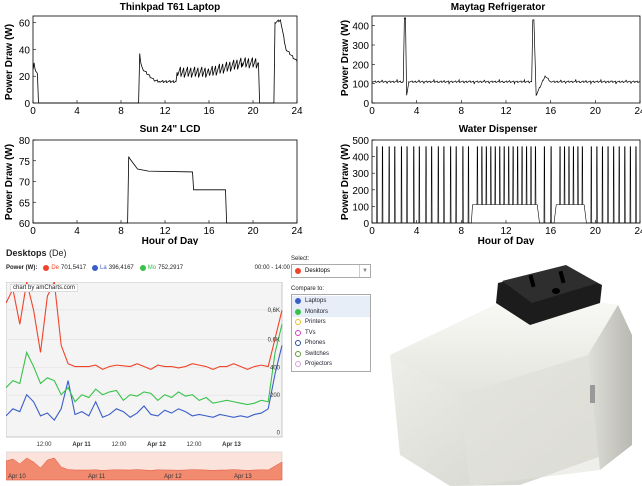 This screenshot has height=486, width=642. What do you see at coordinates (170, 129) in the screenshot?
I see `chart-title: Sun 24" LCD` at bounding box center [170, 129].